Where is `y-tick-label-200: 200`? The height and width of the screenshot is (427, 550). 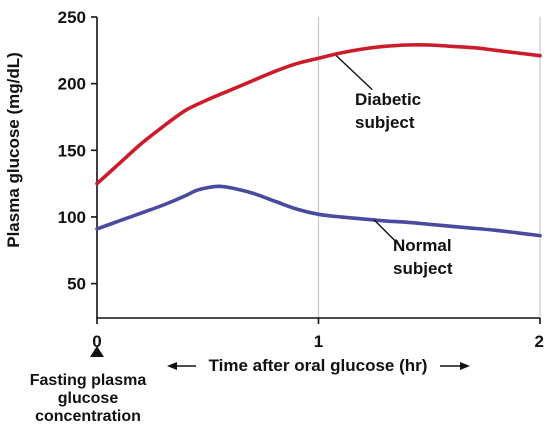 y-tick-label-200: 200 is located at coordinates (72, 84).